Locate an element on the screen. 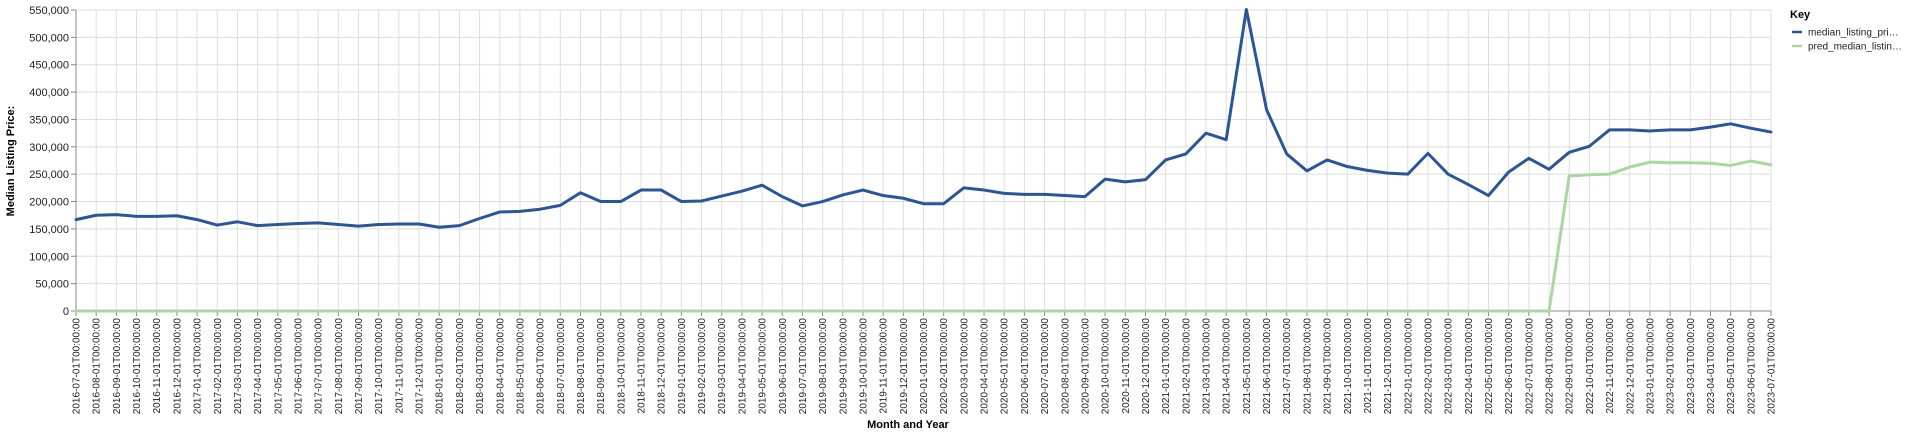 The width and height of the screenshot is (1920, 434). x-tick-label: 2018-04-01T00:00:00 is located at coordinates (500, 366).